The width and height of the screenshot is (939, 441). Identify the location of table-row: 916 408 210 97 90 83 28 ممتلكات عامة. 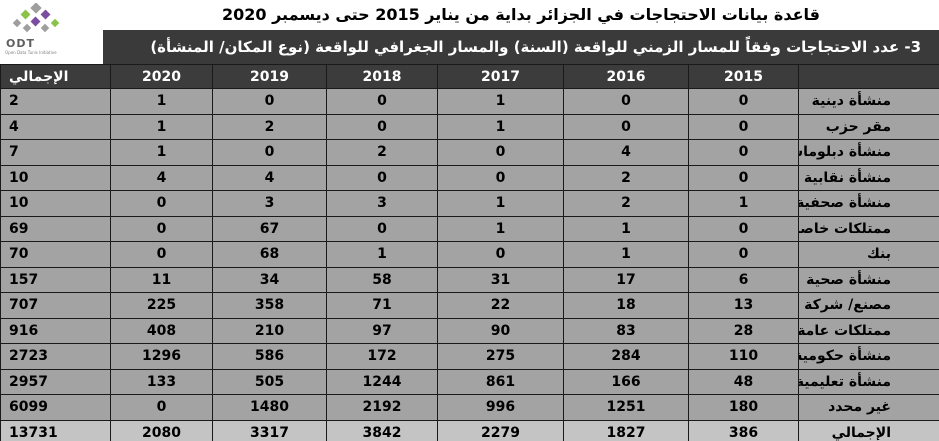
(469, 330).